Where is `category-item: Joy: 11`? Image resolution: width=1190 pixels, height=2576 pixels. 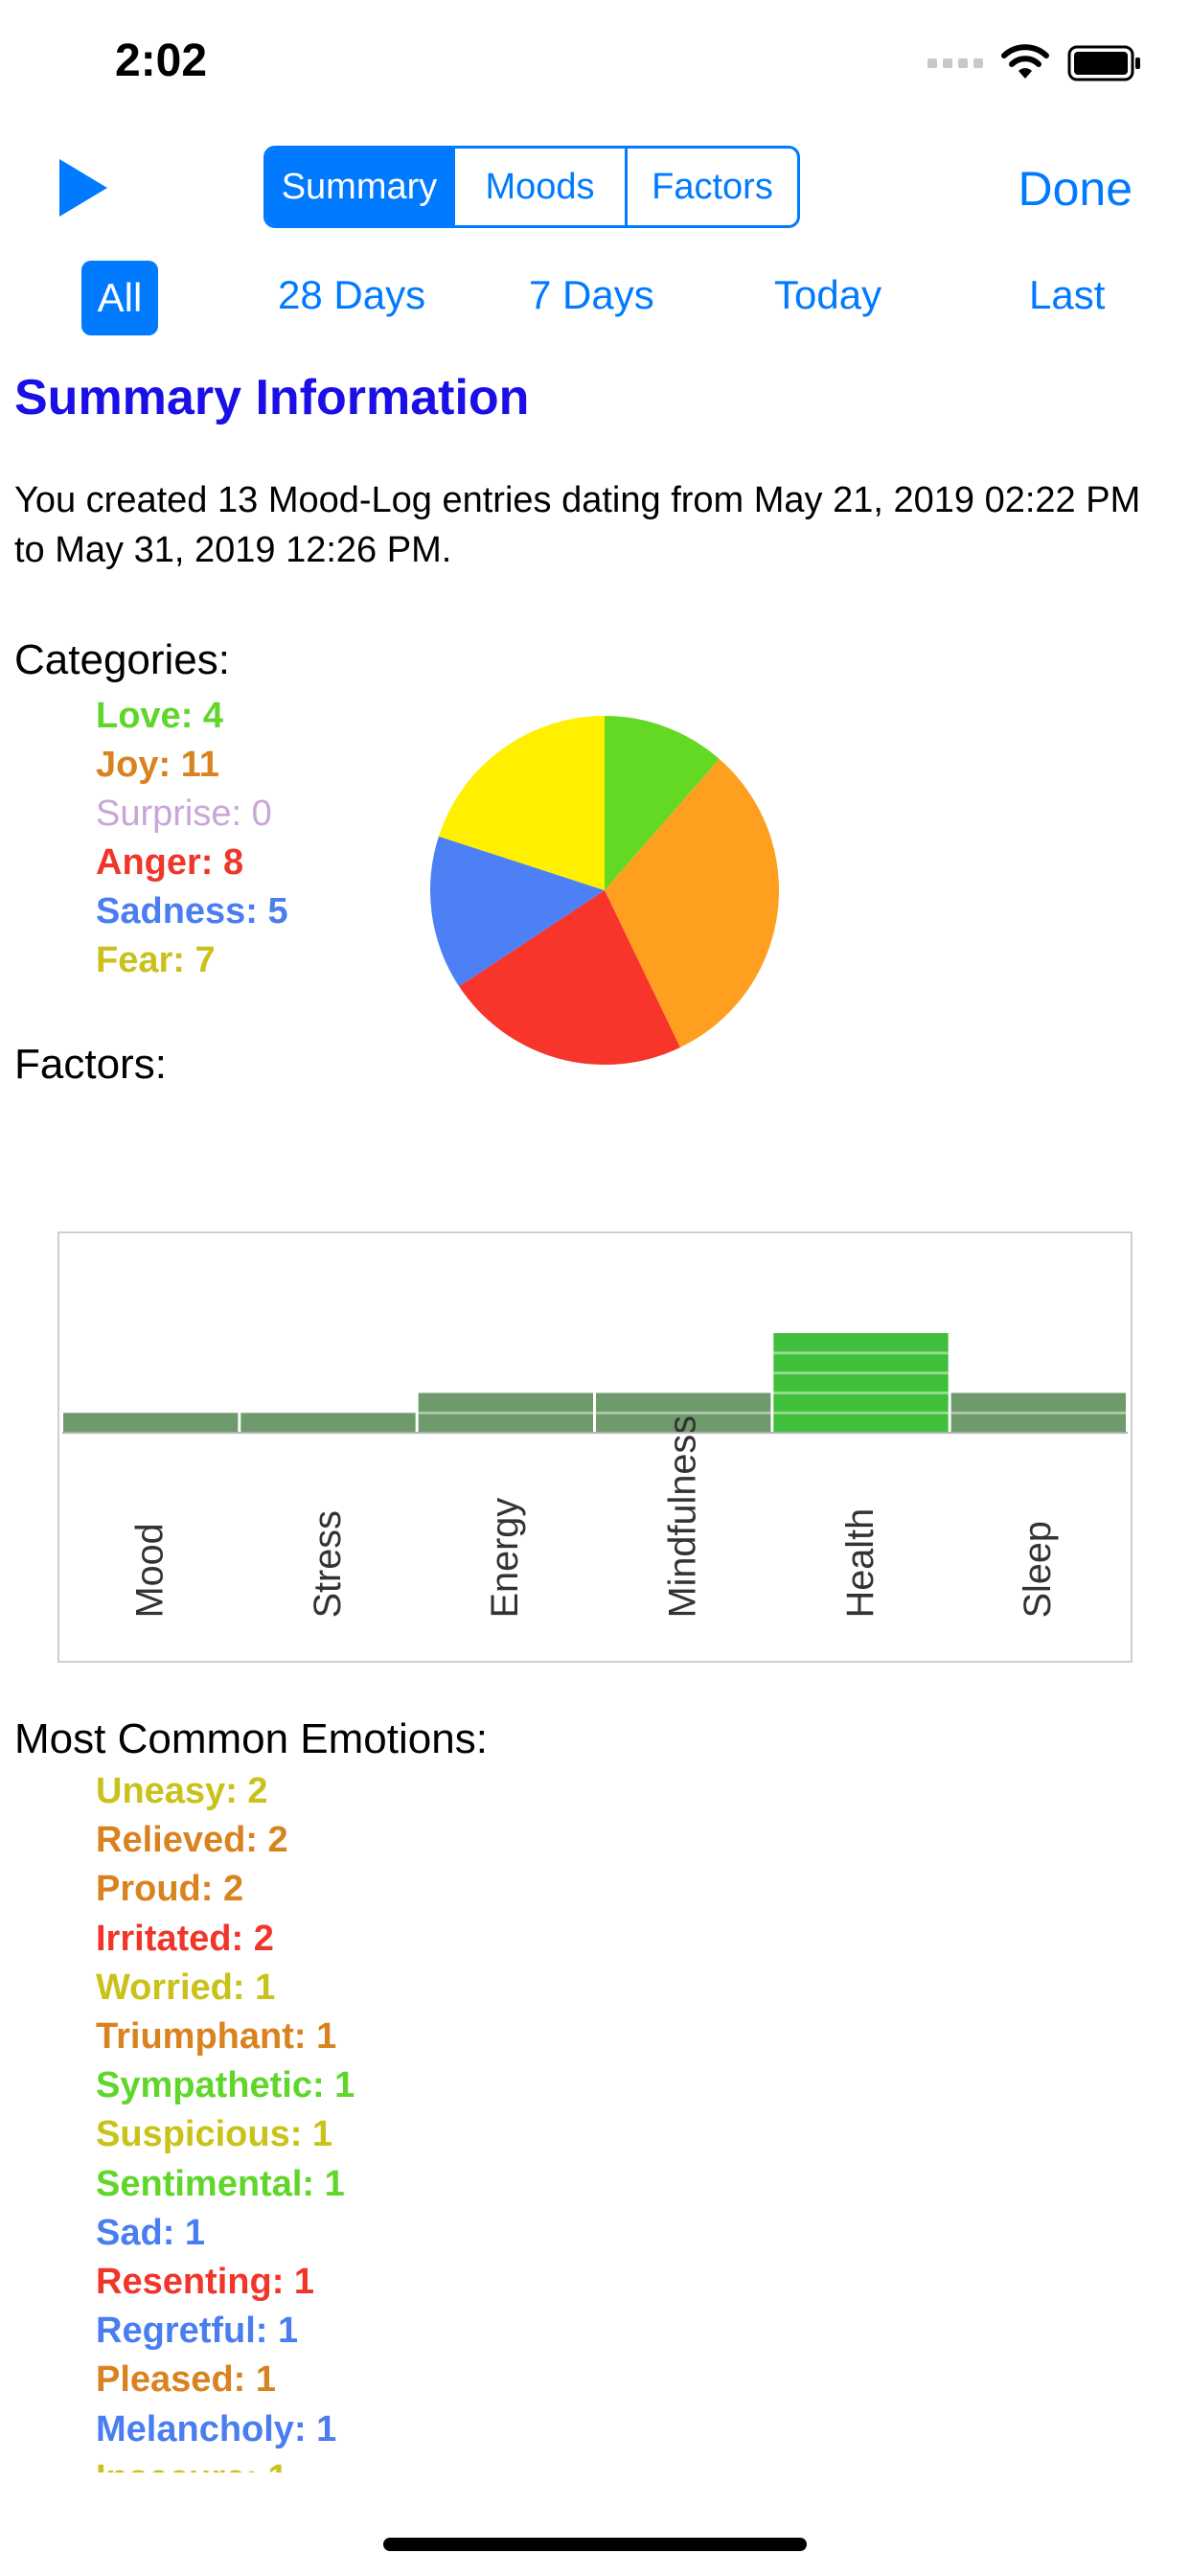 category-item: Joy: 11 is located at coordinates (158, 765).